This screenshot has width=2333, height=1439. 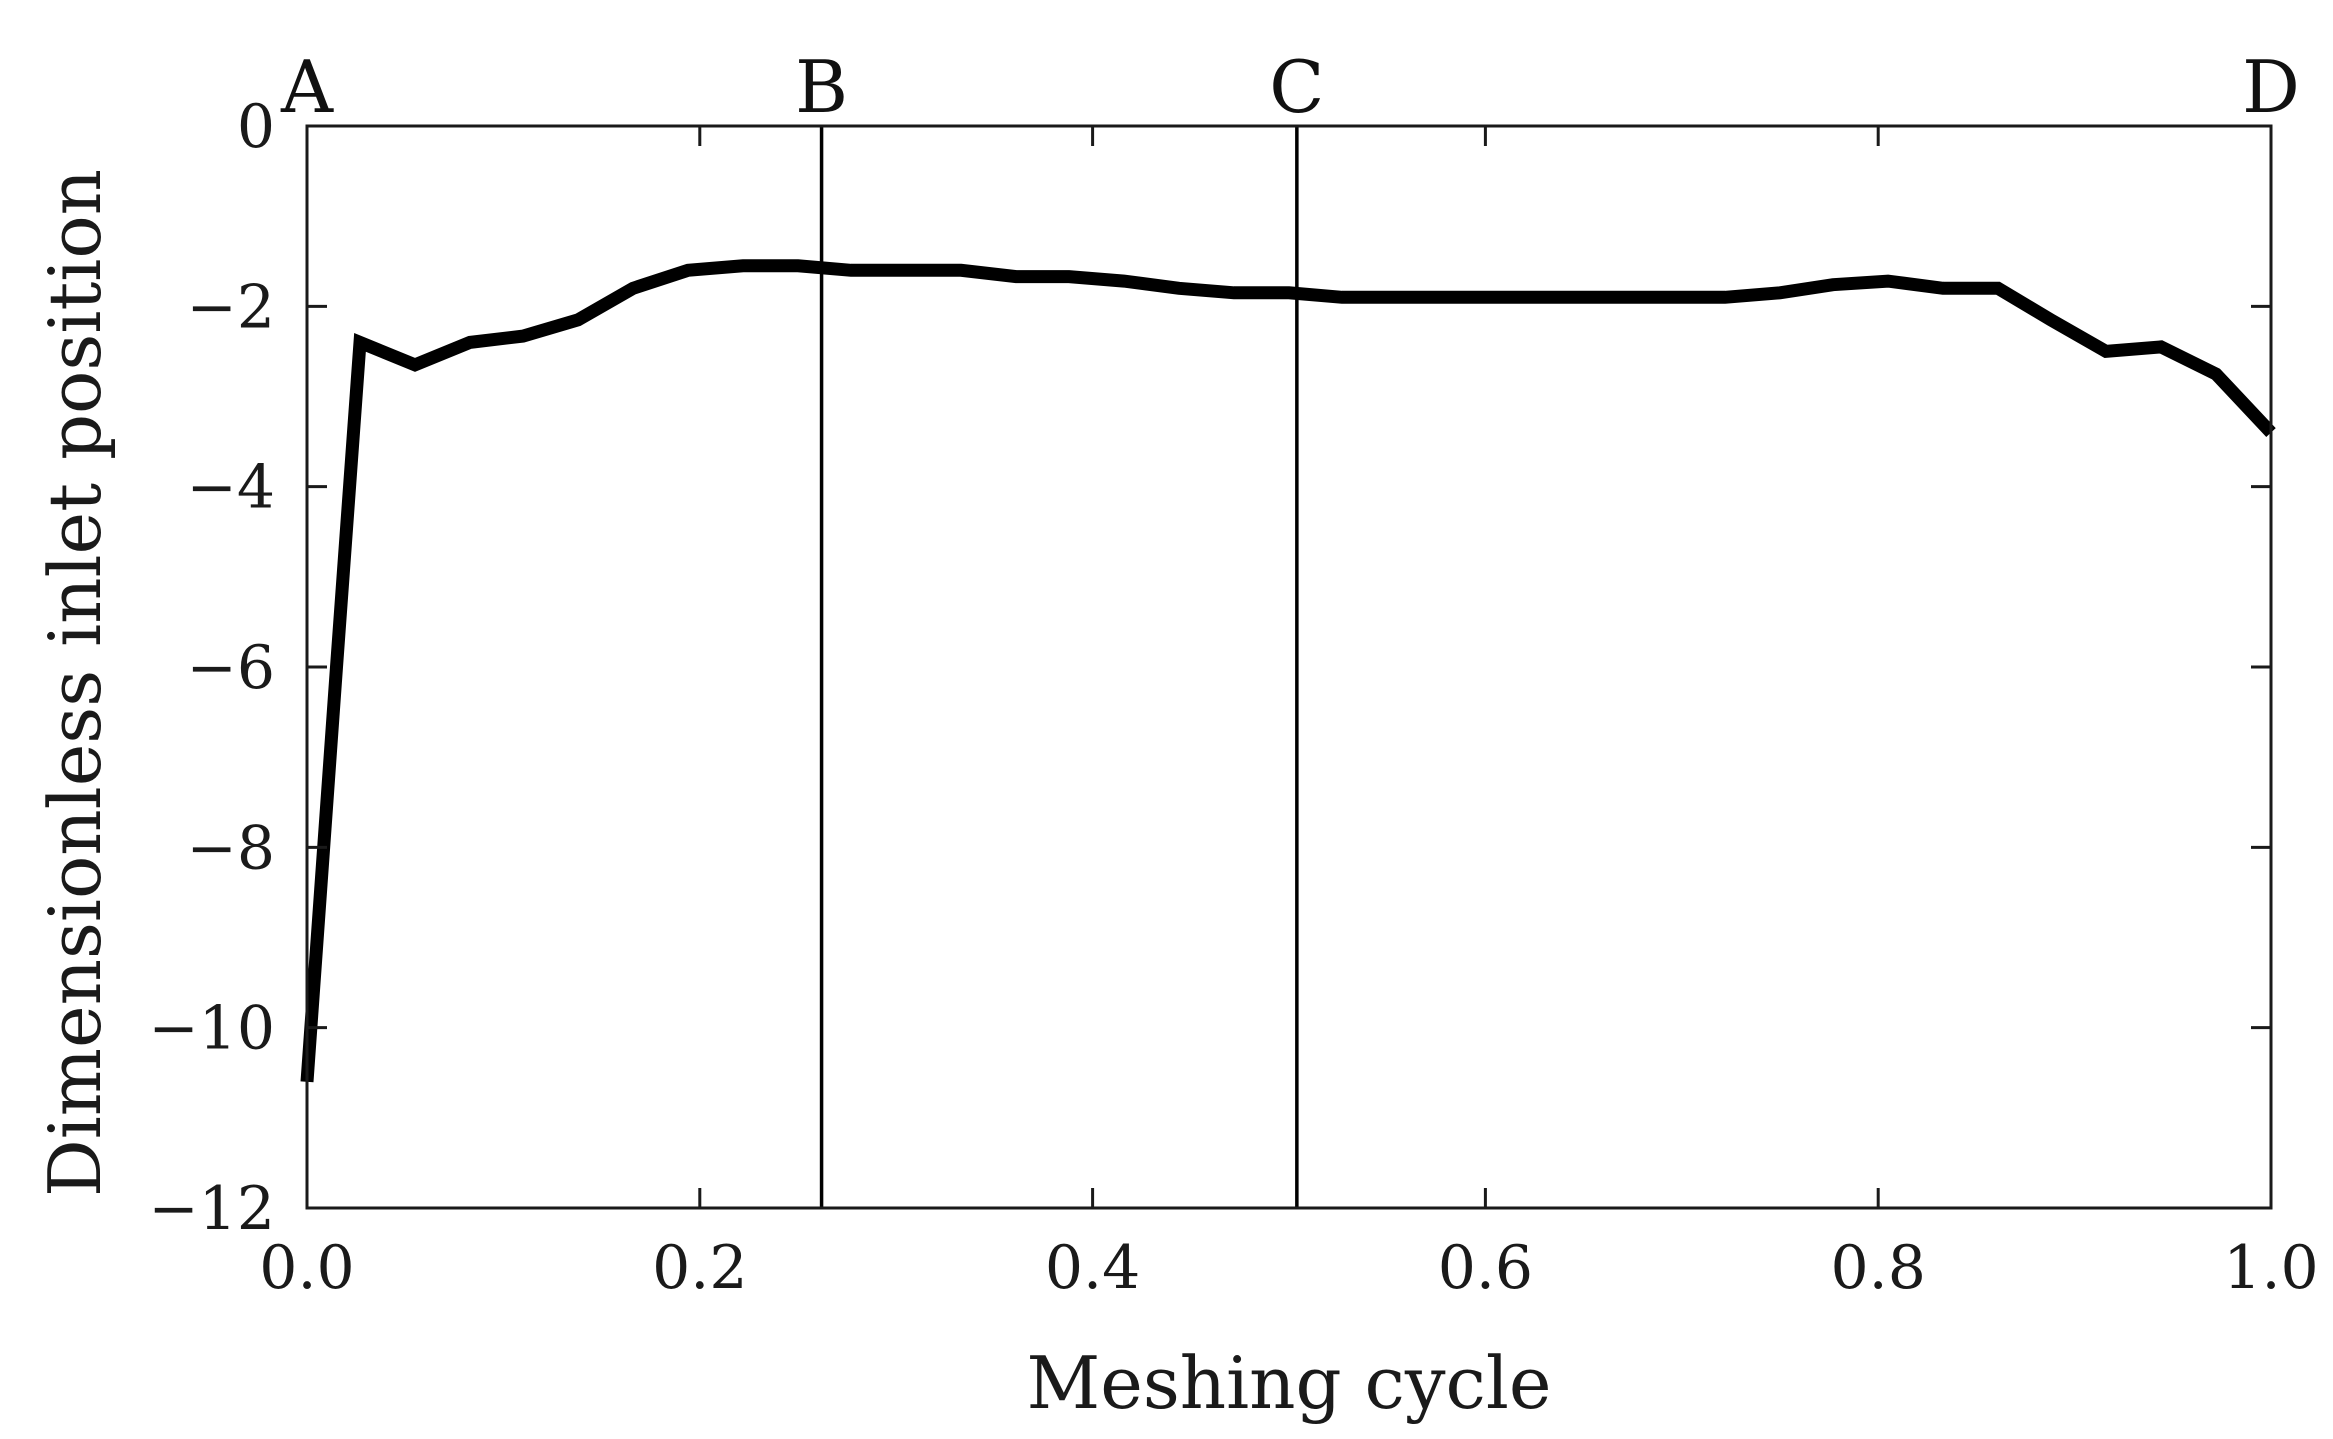 What do you see at coordinates (2271, 87) in the screenshot?
I see `marker-label-d: D` at bounding box center [2271, 87].